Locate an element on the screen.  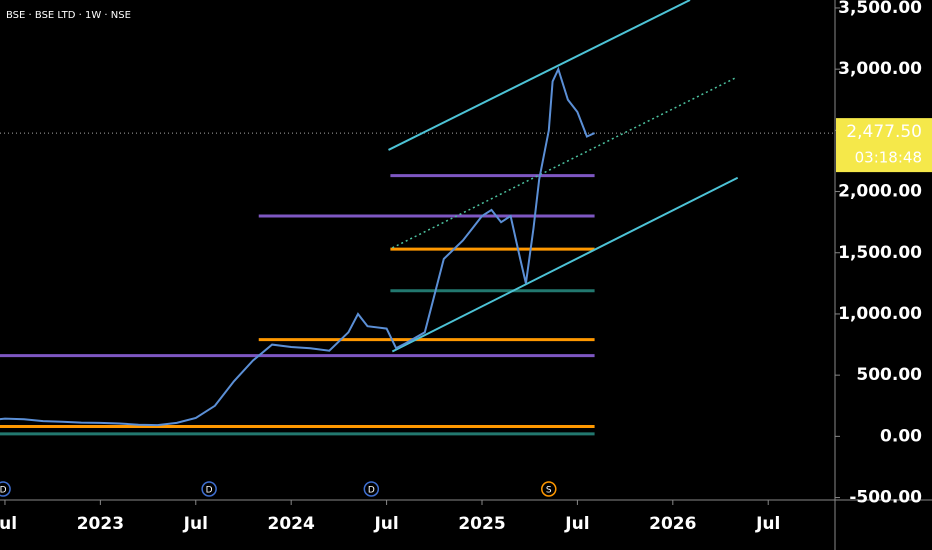
y-tick-label: 2,000.00 is located at coordinates (880, 192).